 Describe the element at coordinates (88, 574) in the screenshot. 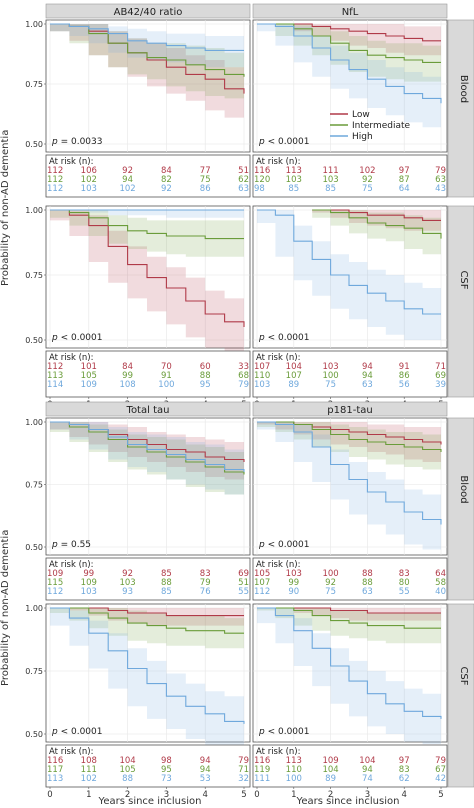

I see `at-risk-low: 99` at that location.